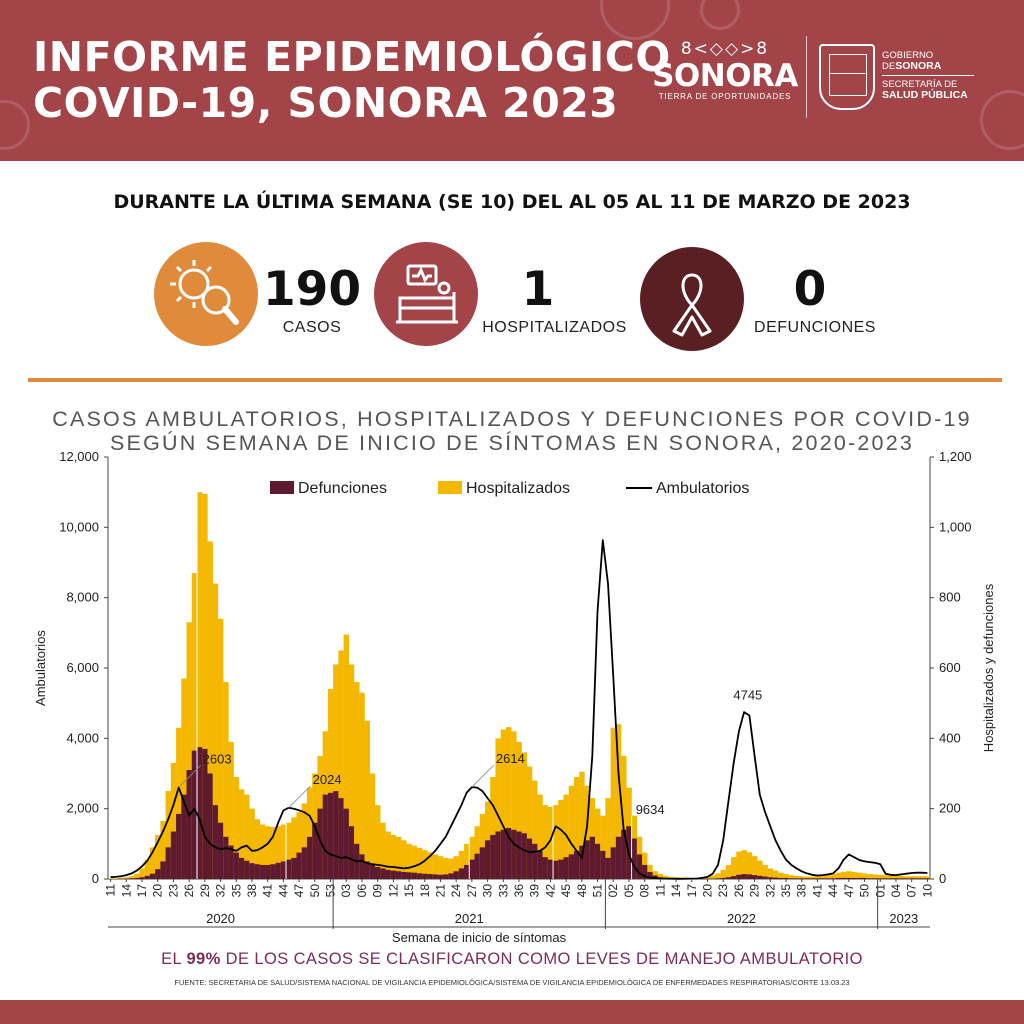 The image size is (1024, 1024). I want to click on x-tick-label: 33, so click(503, 891).